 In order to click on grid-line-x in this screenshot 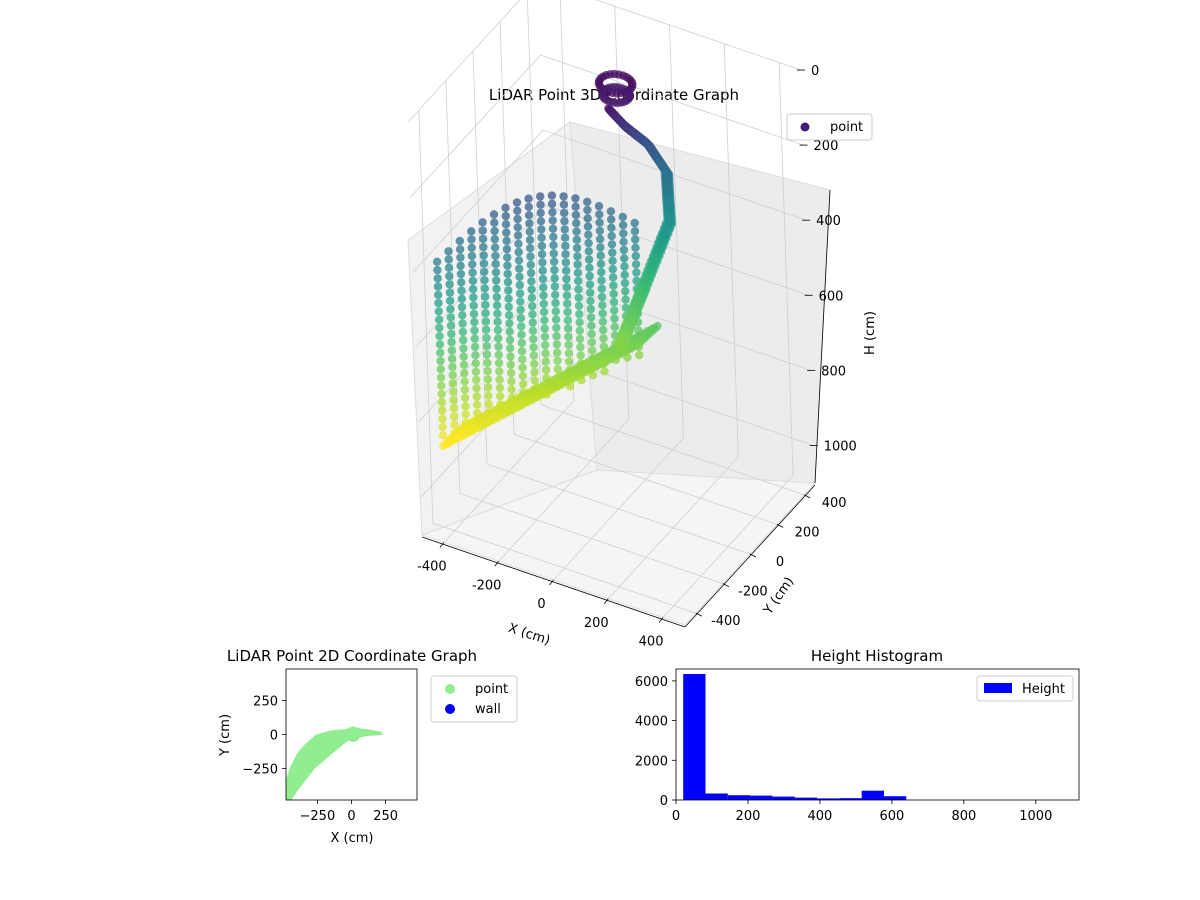, I will do `click(673, 321)`.